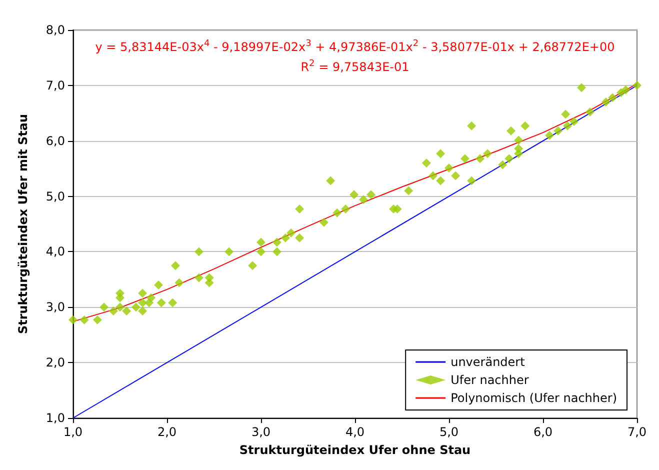  What do you see at coordinates (55, 363) in the screenshot?
I see `y-tick-label: 2,0` at bounding box center [55, 363].